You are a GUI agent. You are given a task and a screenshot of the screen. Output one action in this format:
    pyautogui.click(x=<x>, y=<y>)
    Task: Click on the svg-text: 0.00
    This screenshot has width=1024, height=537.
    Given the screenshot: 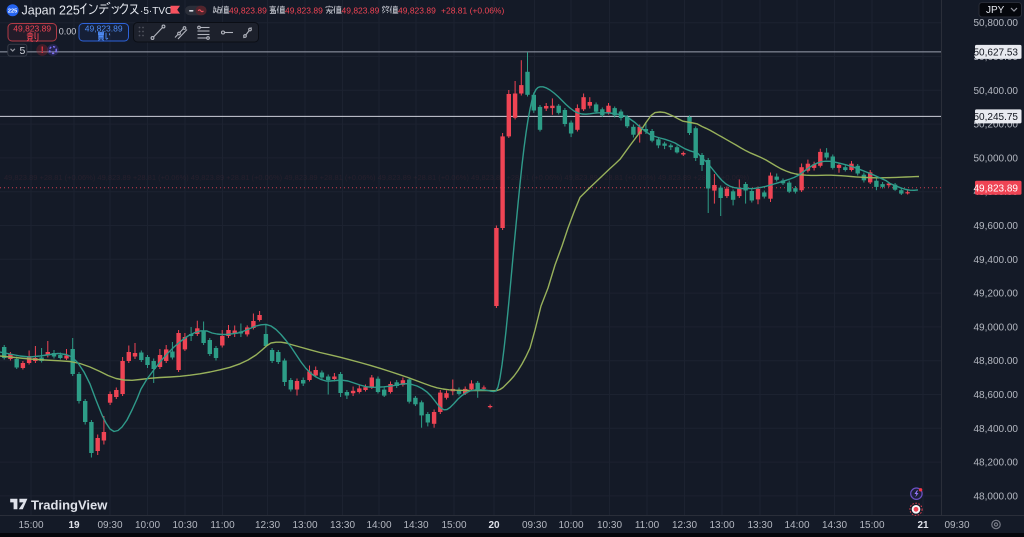 What is the action you would take?
    pyautogui.click(x=68, y=32)
    